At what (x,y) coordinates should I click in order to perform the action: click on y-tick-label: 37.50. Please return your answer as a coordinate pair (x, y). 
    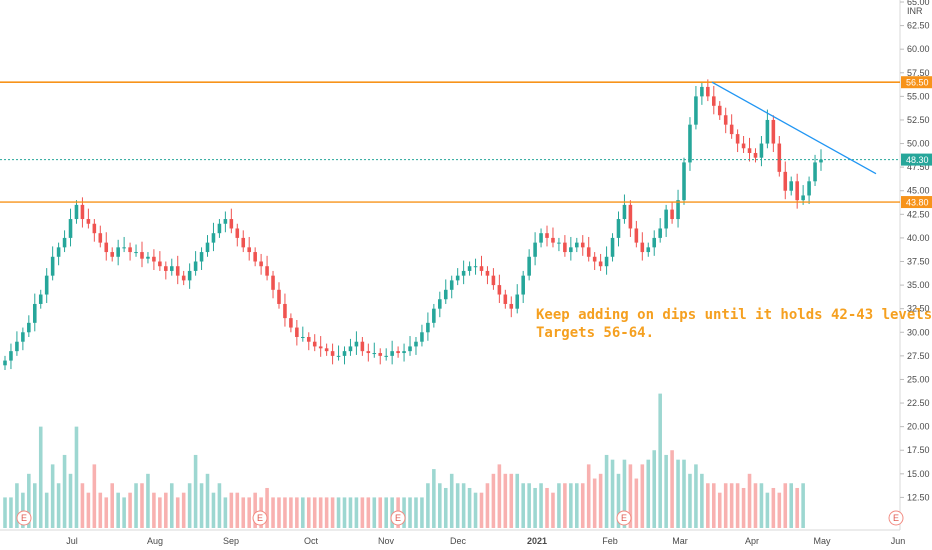
    Looking at the image, I should click on (918, 262).